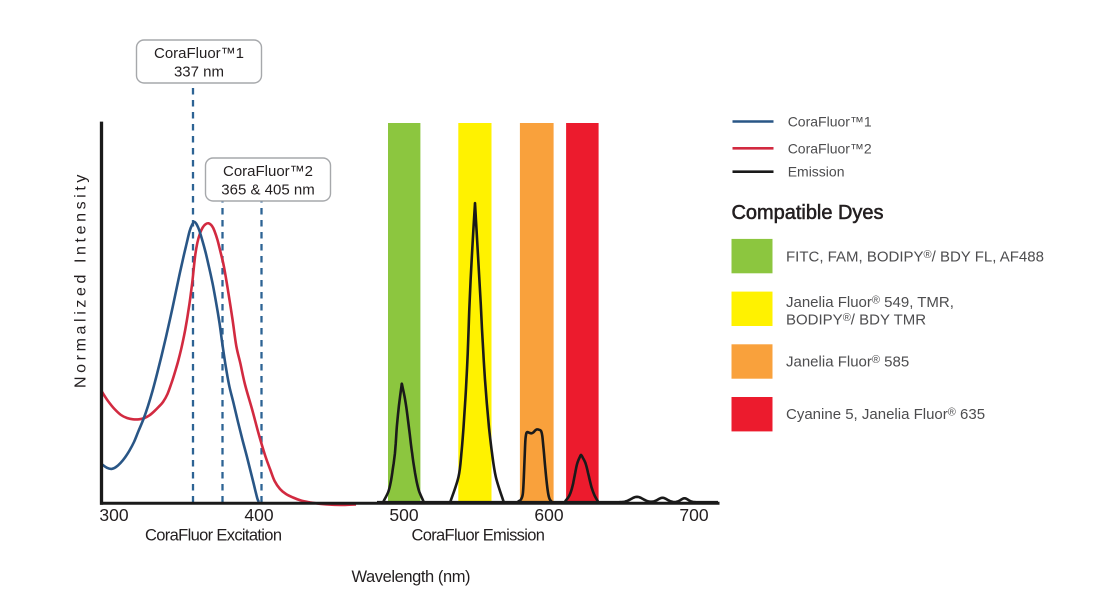 The image size is (1110, 612). Describe the element at coordinates (258, 515) in the screenshot. I see `svg-text: 400` at that location.